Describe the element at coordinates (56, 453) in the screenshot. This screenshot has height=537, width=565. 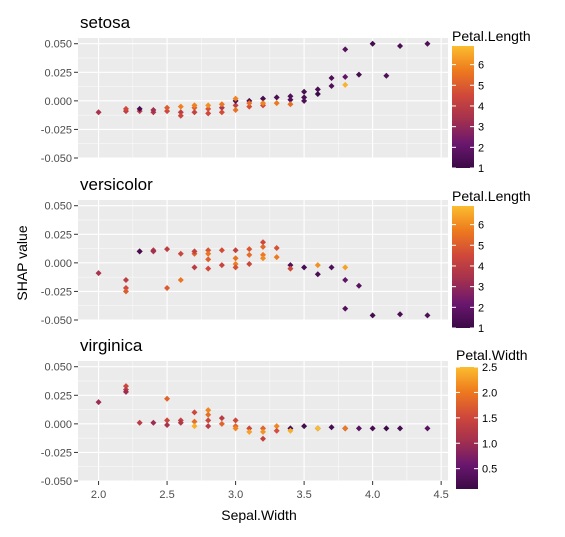
I see `y-tick-label: -0.025` at that location.